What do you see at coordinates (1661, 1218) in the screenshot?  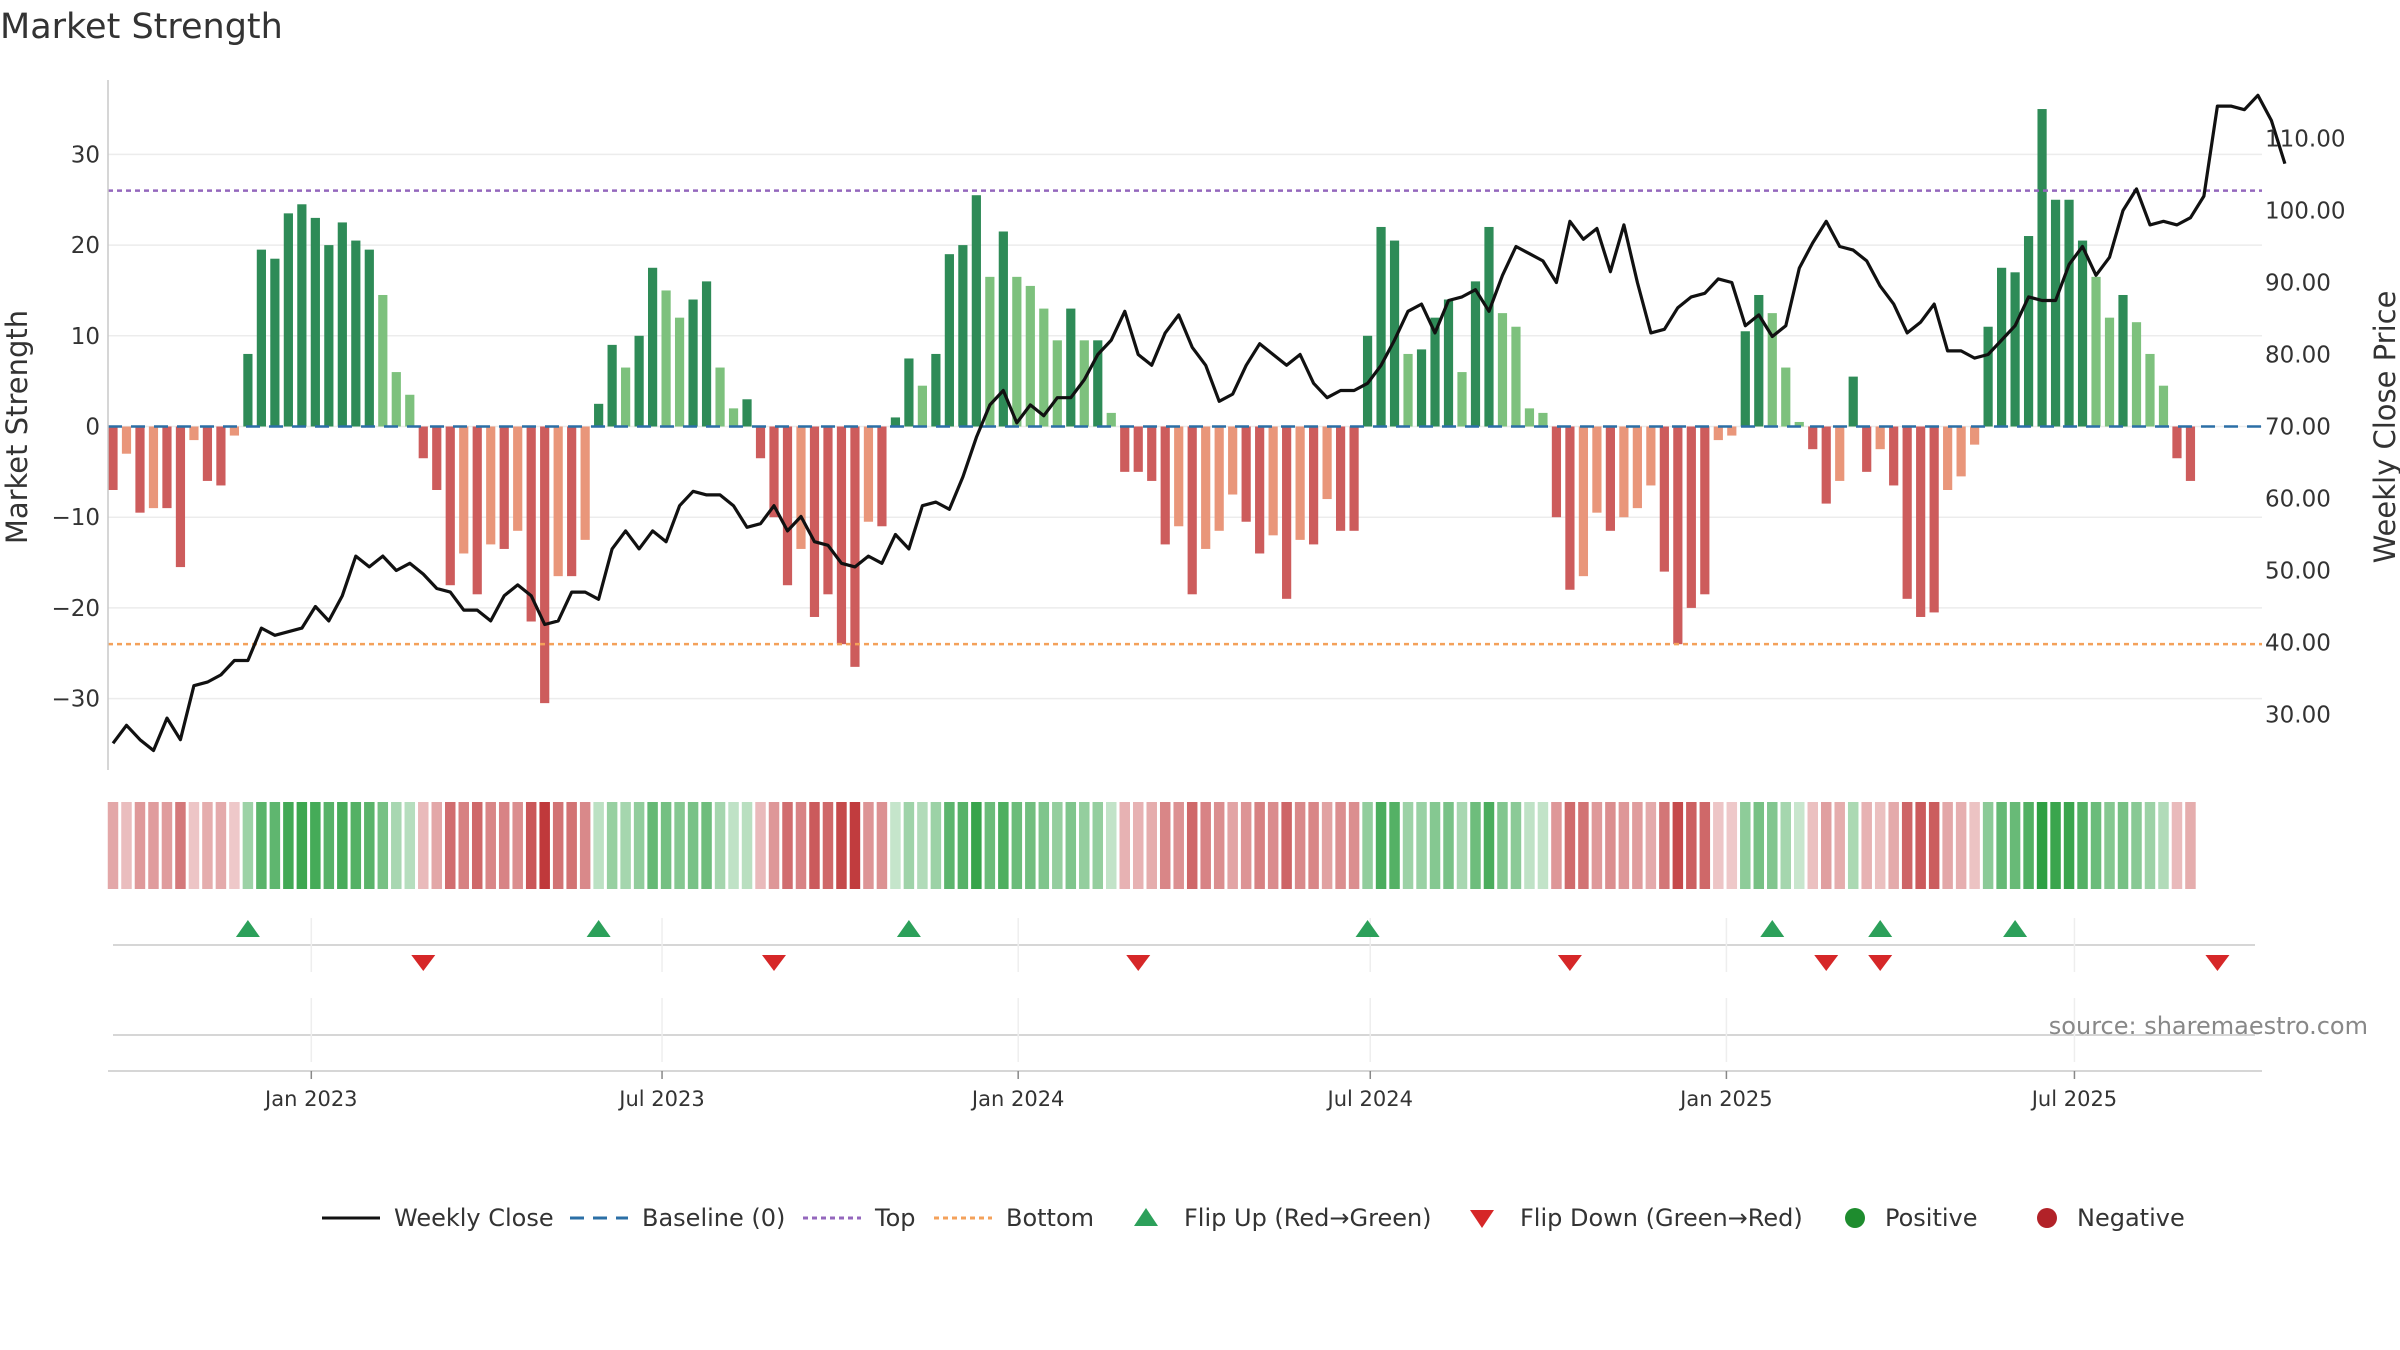 I see `legend-label: Flip Down (Green→Red)` at bounding box center [1661, 1218].